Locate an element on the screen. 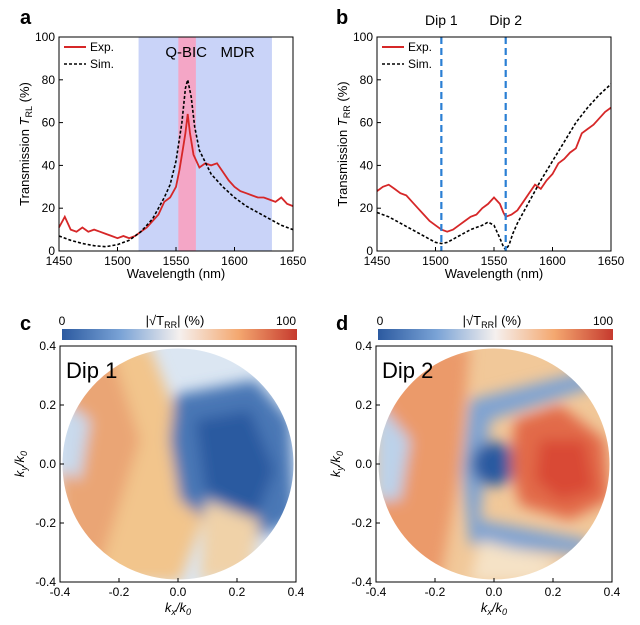 The image size is (640, 625). map-label-c: Dip 1 is located at coordinates (91, 370).